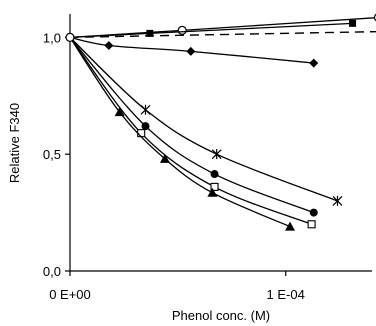 This screenshot has width=376, height=326. What do you see at coordinates (52, 271) in the screenshot?
I see `y-tick-label: 0,0` at bounding box center [52, 271].